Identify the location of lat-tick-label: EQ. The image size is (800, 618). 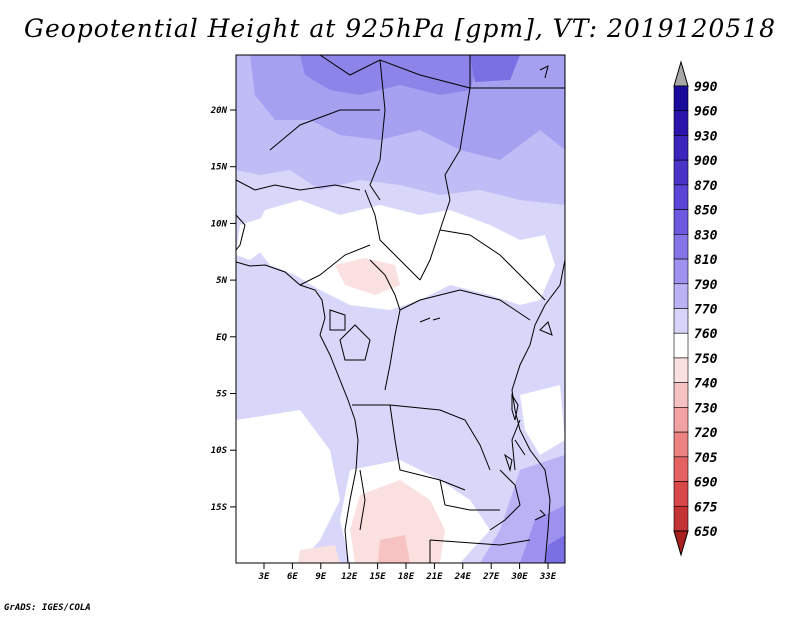
(221, 338).